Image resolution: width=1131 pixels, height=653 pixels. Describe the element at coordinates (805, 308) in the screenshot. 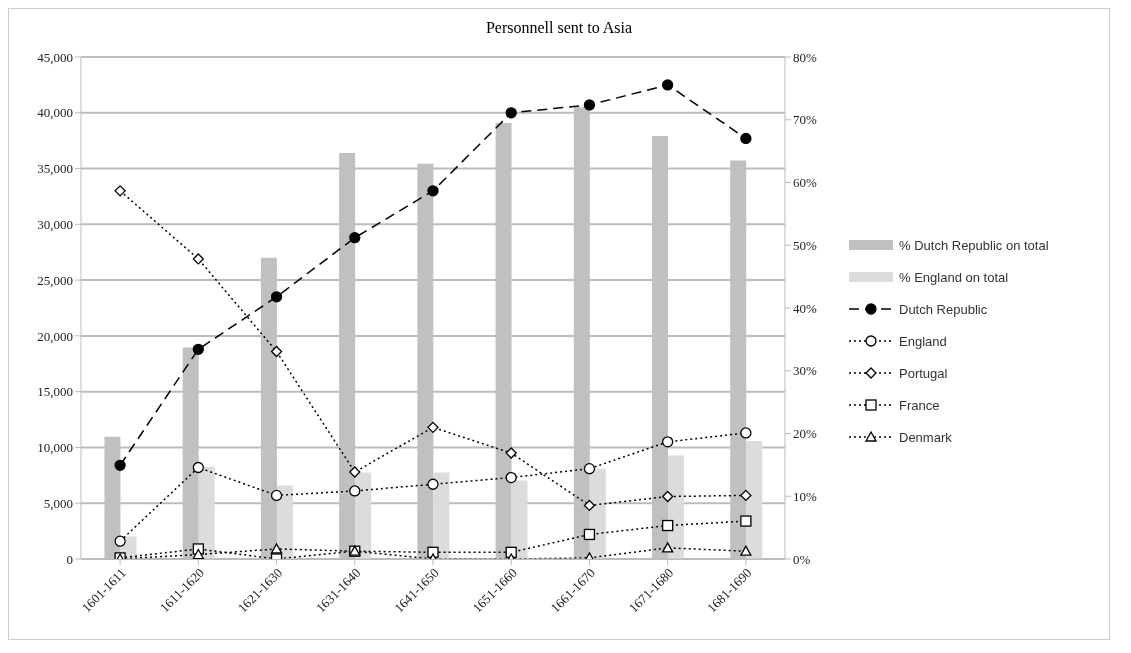

I see `y2-tick-label: 40%` at that location.